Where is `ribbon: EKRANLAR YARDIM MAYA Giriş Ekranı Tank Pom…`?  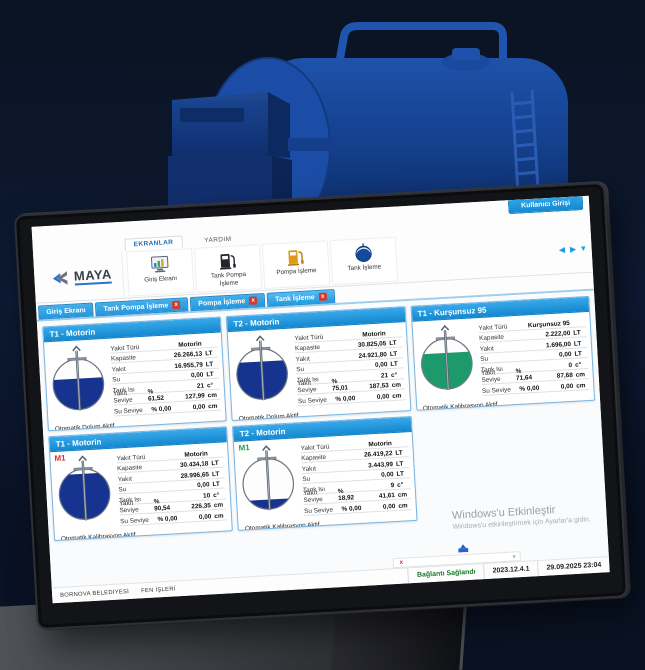
ribbon: EKRANLAR YARDIM MAYA Giriş Ekranı Tank Pom… is located at coordinates (312, 257).